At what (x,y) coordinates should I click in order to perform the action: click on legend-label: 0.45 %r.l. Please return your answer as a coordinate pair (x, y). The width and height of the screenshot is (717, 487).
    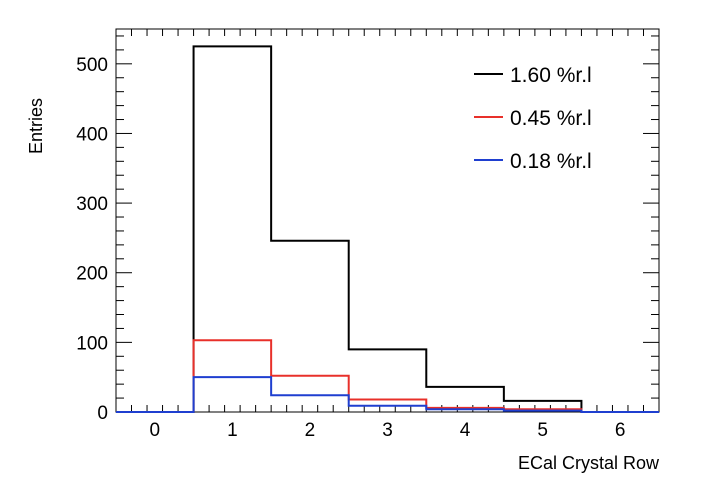
    Looking at the image, I should click on (551, 118).